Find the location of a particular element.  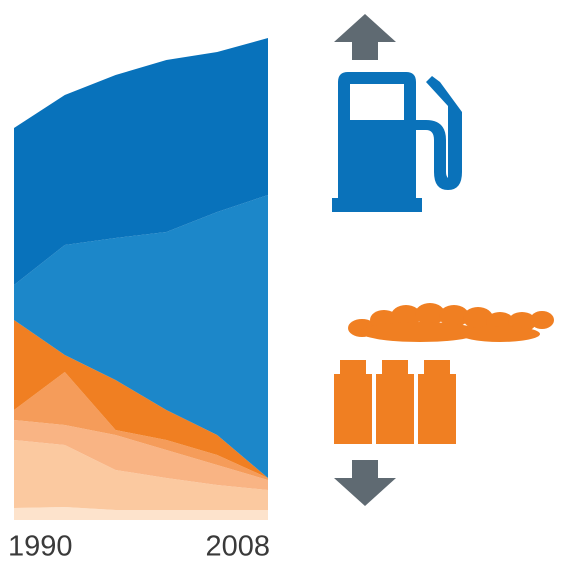

smoke is located at coordinates (451, 322).